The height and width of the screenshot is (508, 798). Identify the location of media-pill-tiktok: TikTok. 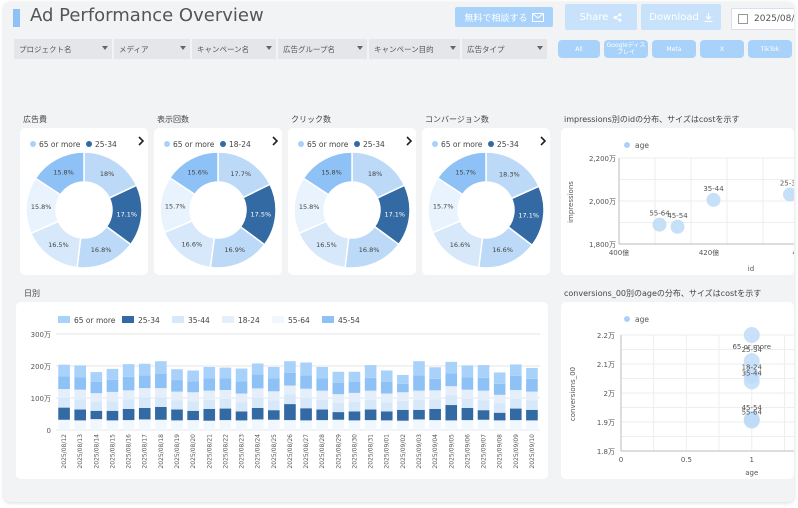
(770, 49).